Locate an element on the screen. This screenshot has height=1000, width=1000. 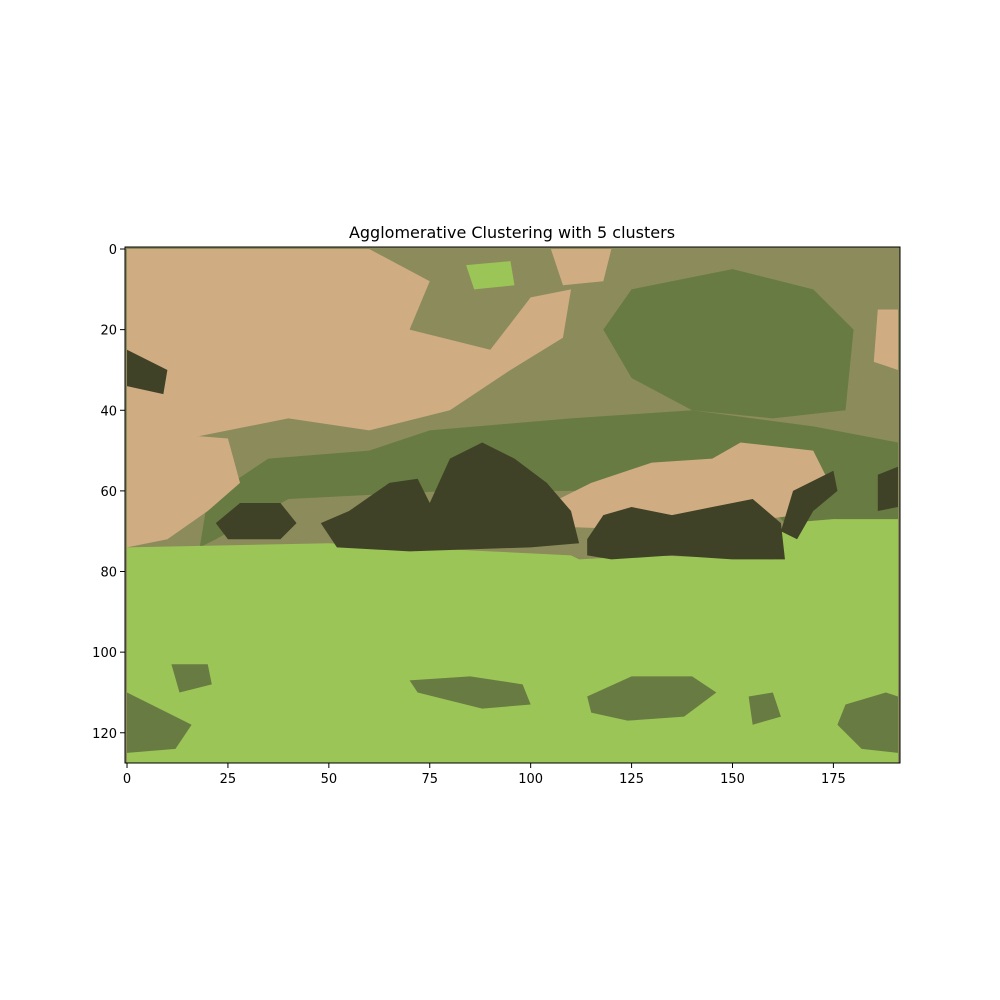
x-tick-label: 0 is located at coordinates (127, 779).